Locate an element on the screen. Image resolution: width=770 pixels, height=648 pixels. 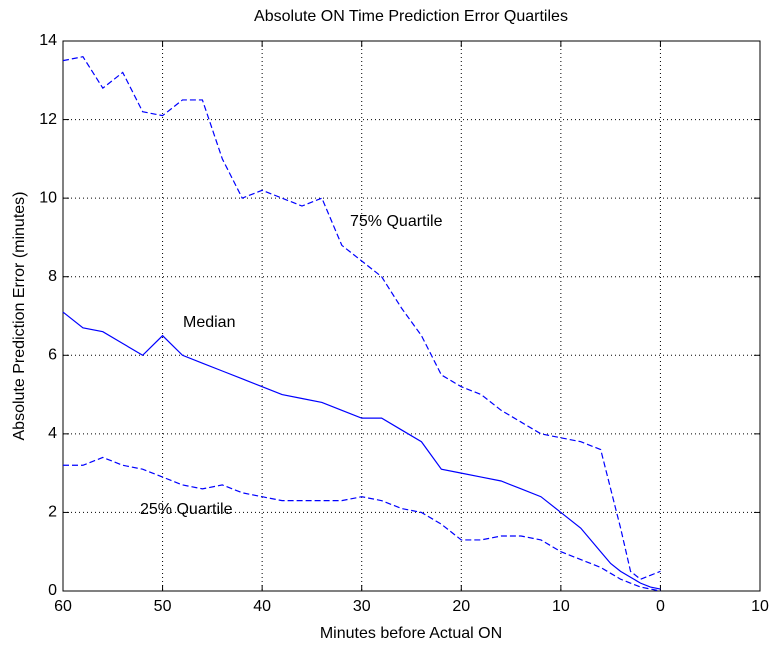
y-tick-label: 12 is located at coordinates (48, 119).